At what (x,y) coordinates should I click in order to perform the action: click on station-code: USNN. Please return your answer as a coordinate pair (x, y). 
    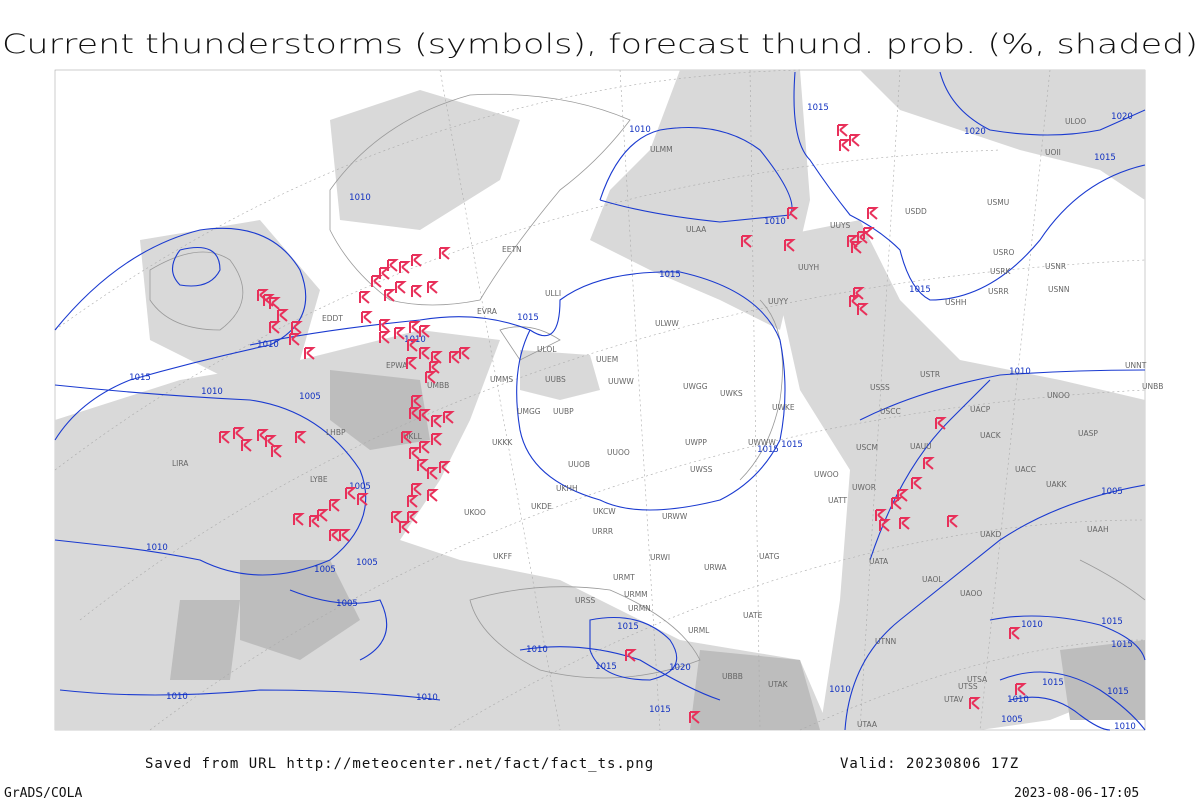
    Looking at the image, I should click on (1058, 289).